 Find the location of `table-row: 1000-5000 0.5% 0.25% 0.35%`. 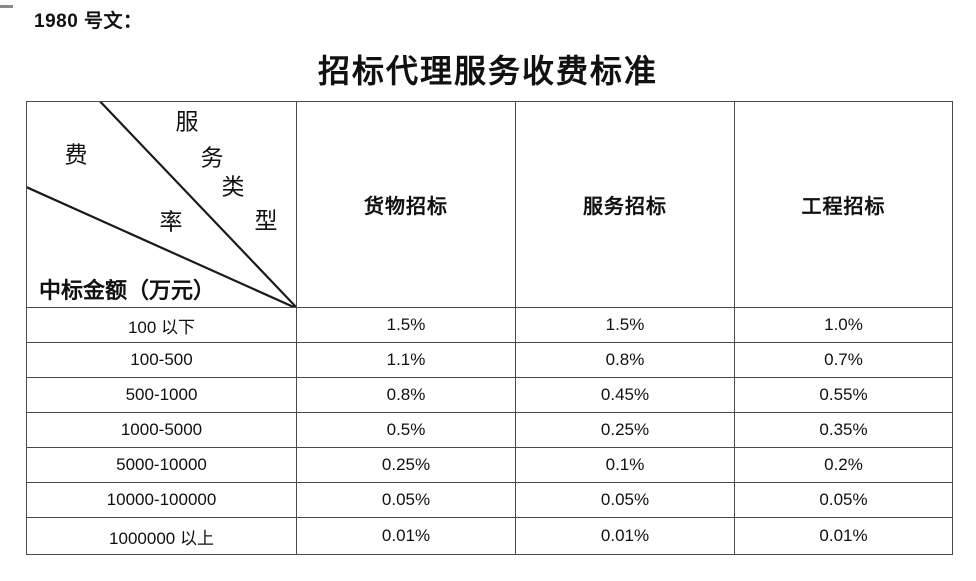

table-row: 1000-5000 0.5% 0.25% 0.35% is located at coordinates (489, 430).